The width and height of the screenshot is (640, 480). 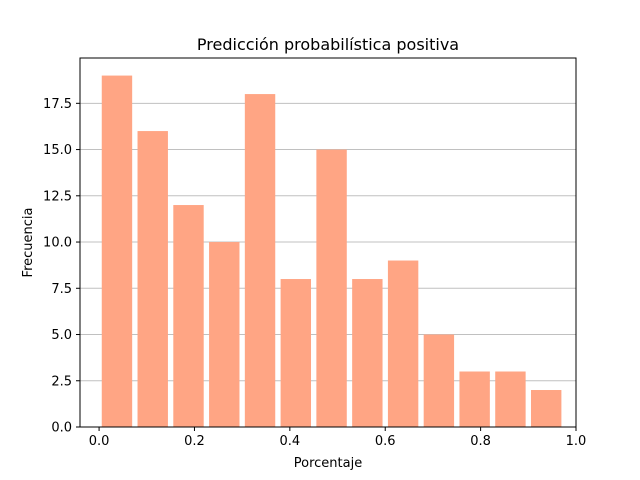 What do you see at coordinates (99, 441) in the screenshot?
I see `x-tick-label: 0.0` at bounding box center [99, 441].